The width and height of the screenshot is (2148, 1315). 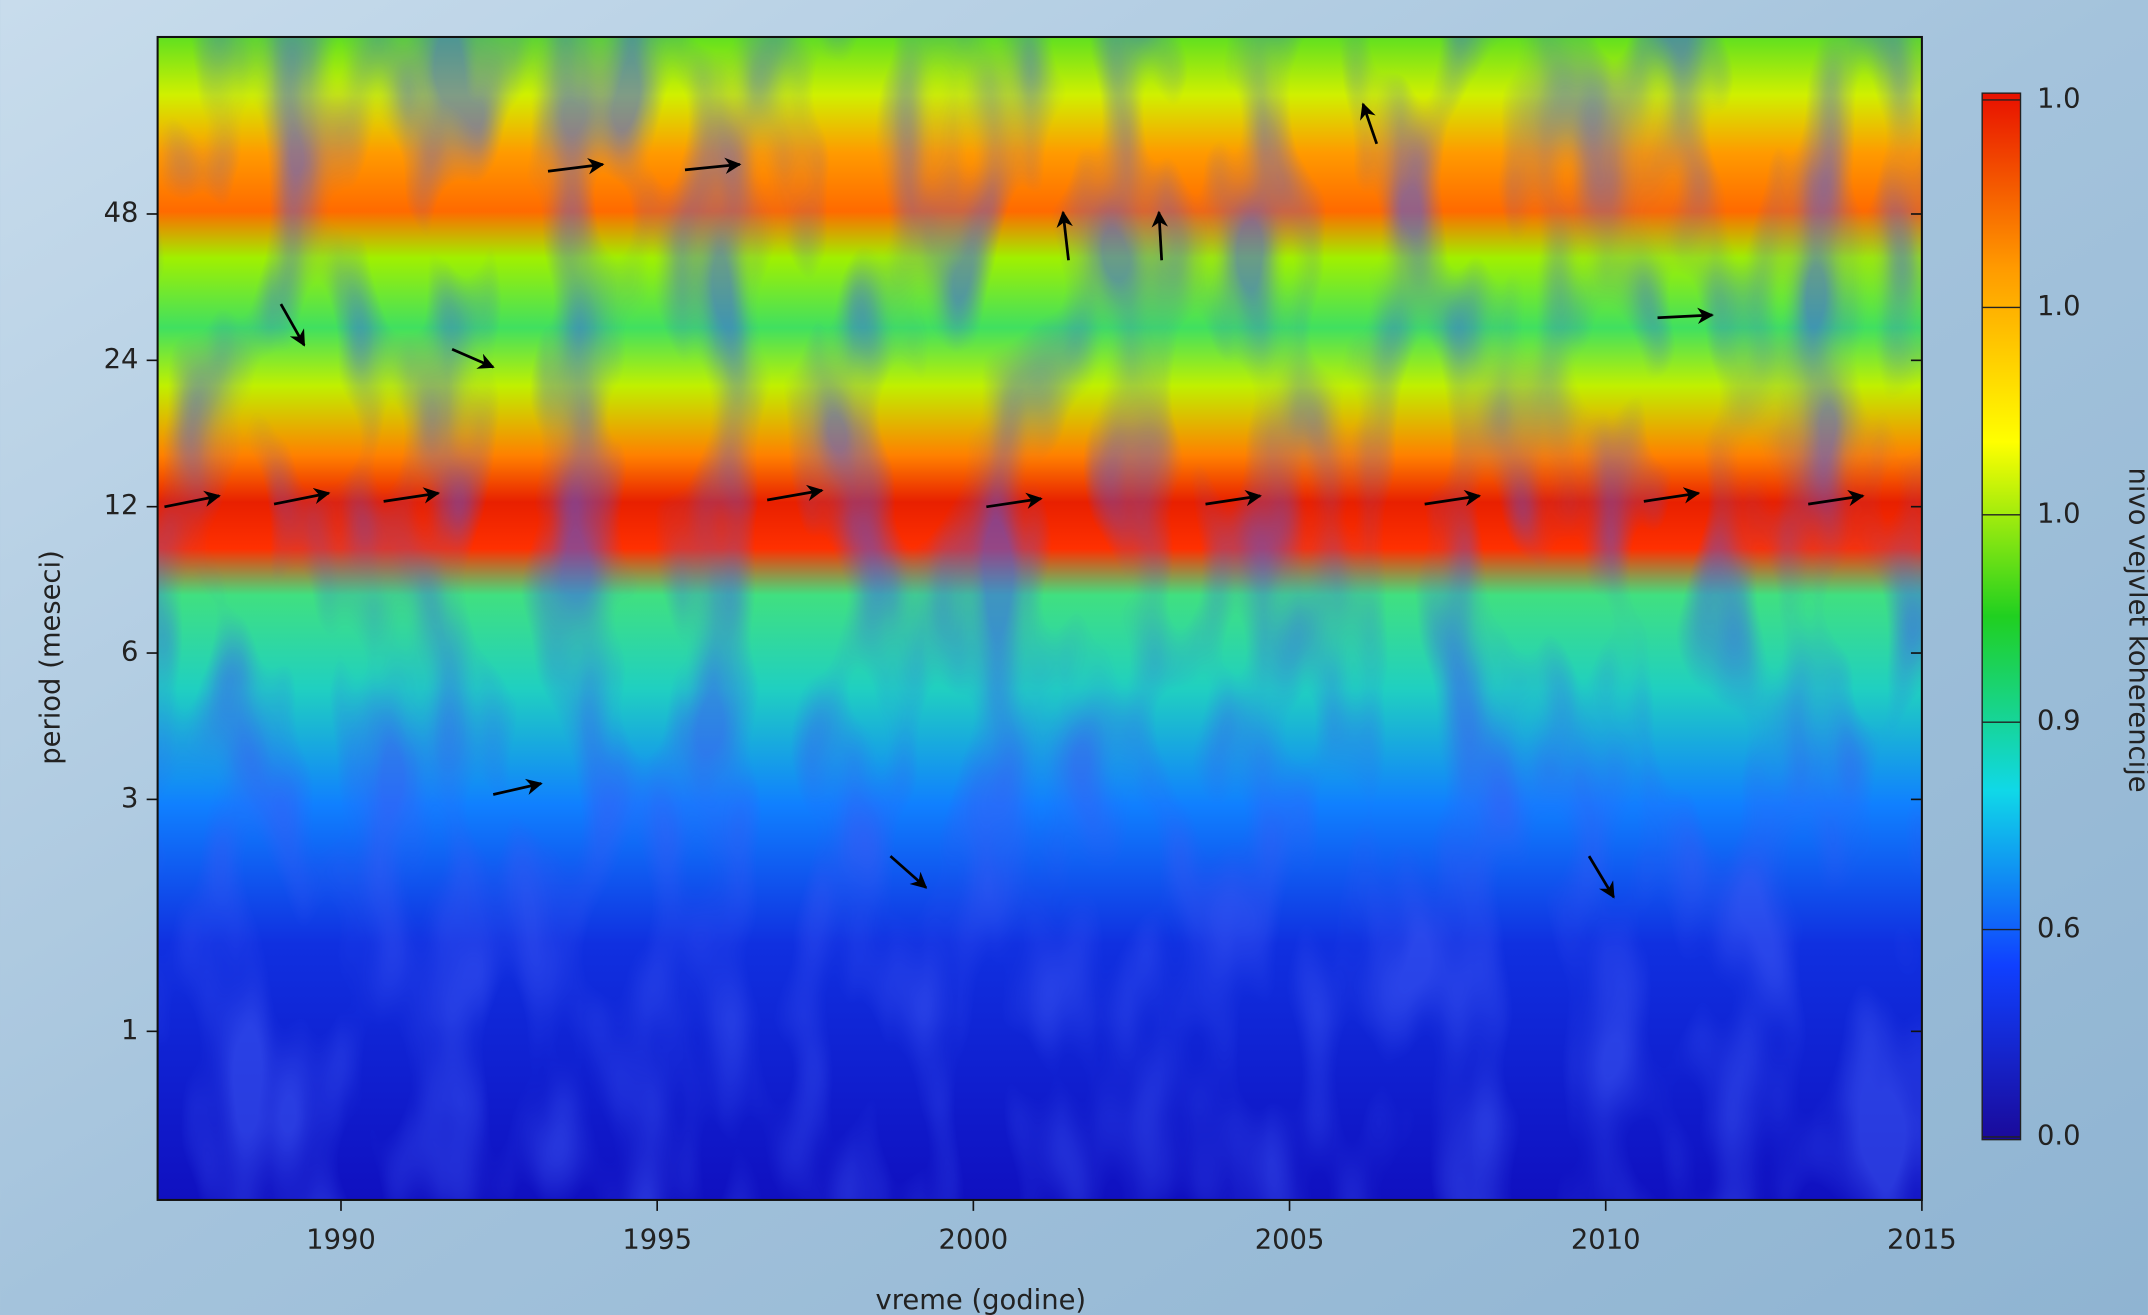 What do you see at coordinates (981, 1300) in the screenshot?
I see `x-axis-label: vreme (godine)` at bounding box center [981, 1300].